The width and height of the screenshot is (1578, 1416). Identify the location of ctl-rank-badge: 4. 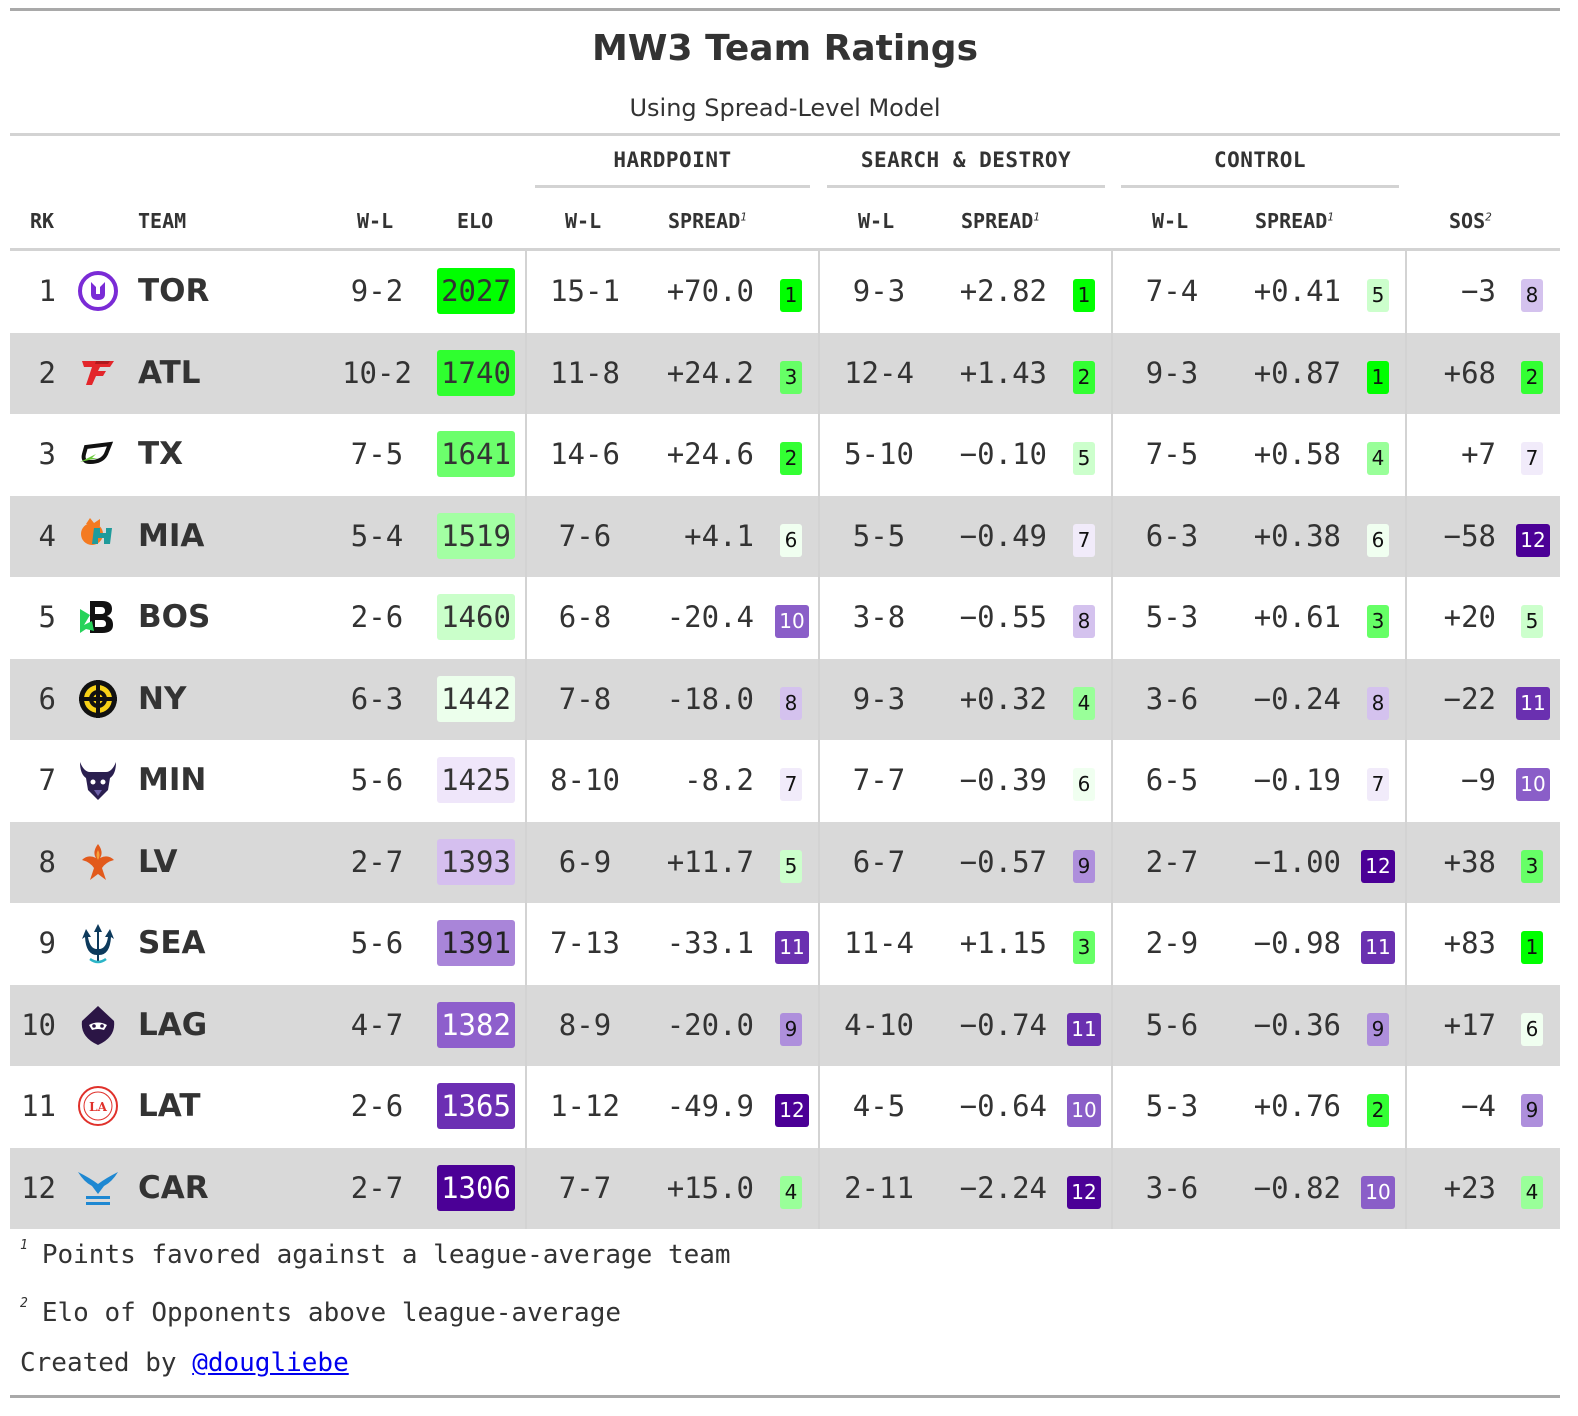
(1378, 458).